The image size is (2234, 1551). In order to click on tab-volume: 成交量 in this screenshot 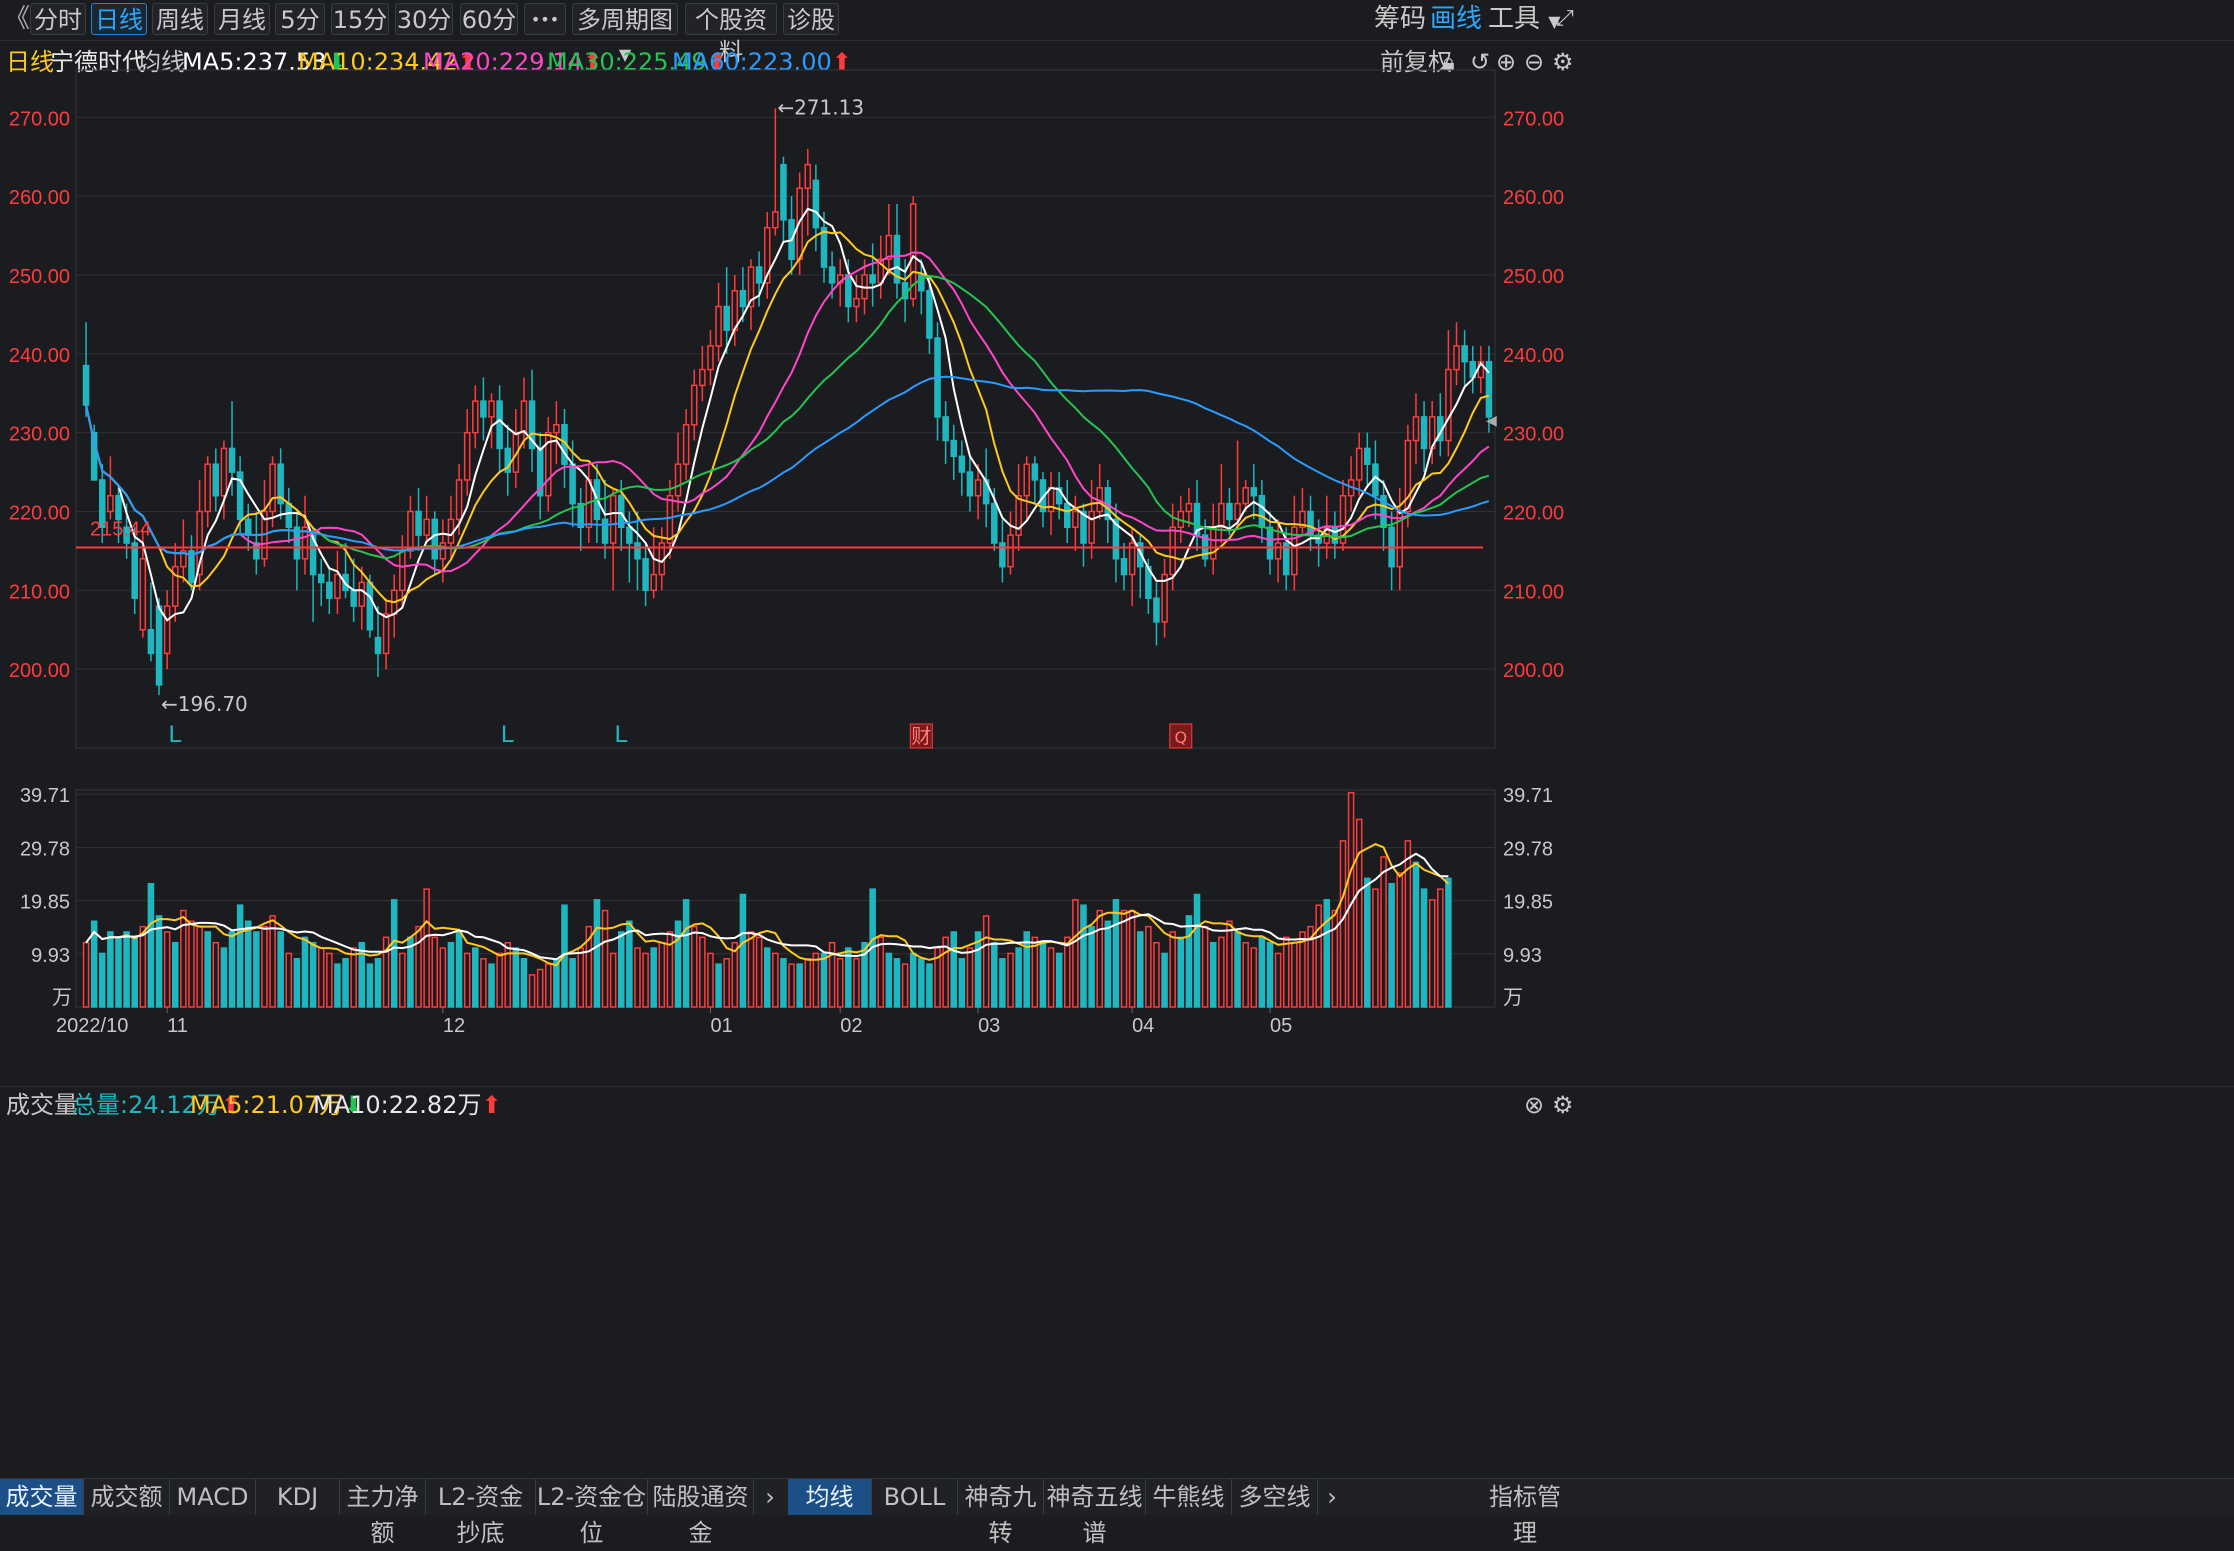, I will do `click(42, 1497)`.